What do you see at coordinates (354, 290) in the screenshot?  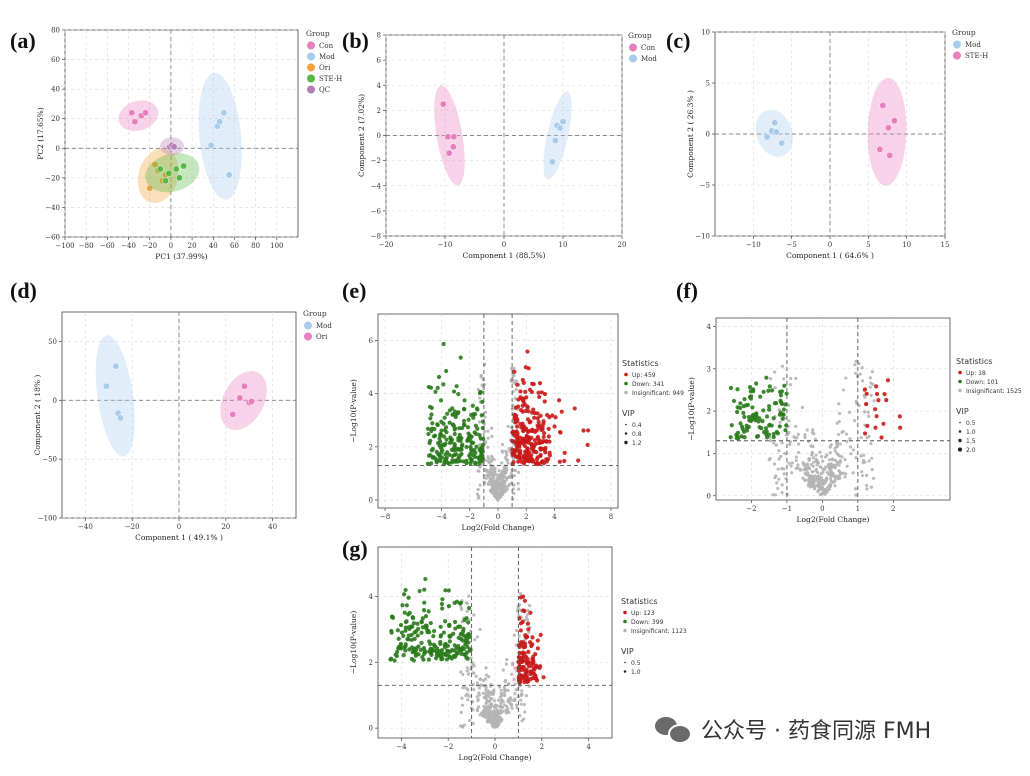 I see `panel-label-e: (e)` at bounding box center [354, 290].